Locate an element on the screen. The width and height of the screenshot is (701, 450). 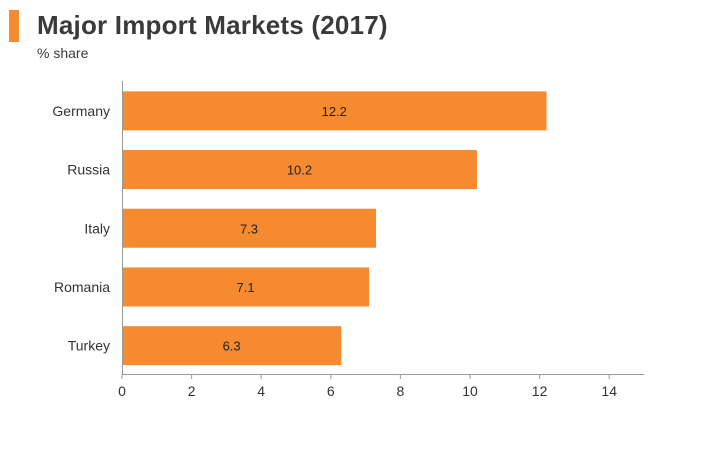
tick-labels-group: 0 2 4 6 8 10 12 14 is located at coordinates (367, 391).